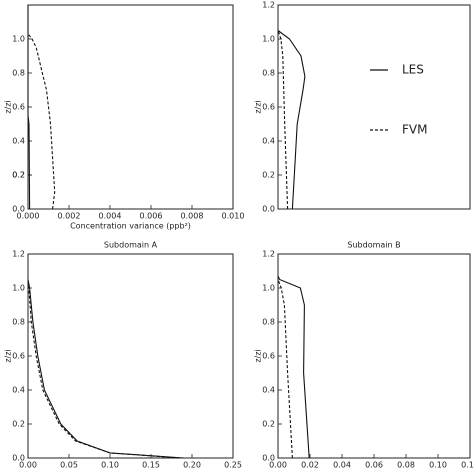 The image size is (474, 474). I want to click on x-tick-label: 0.08, so click(406, 465).